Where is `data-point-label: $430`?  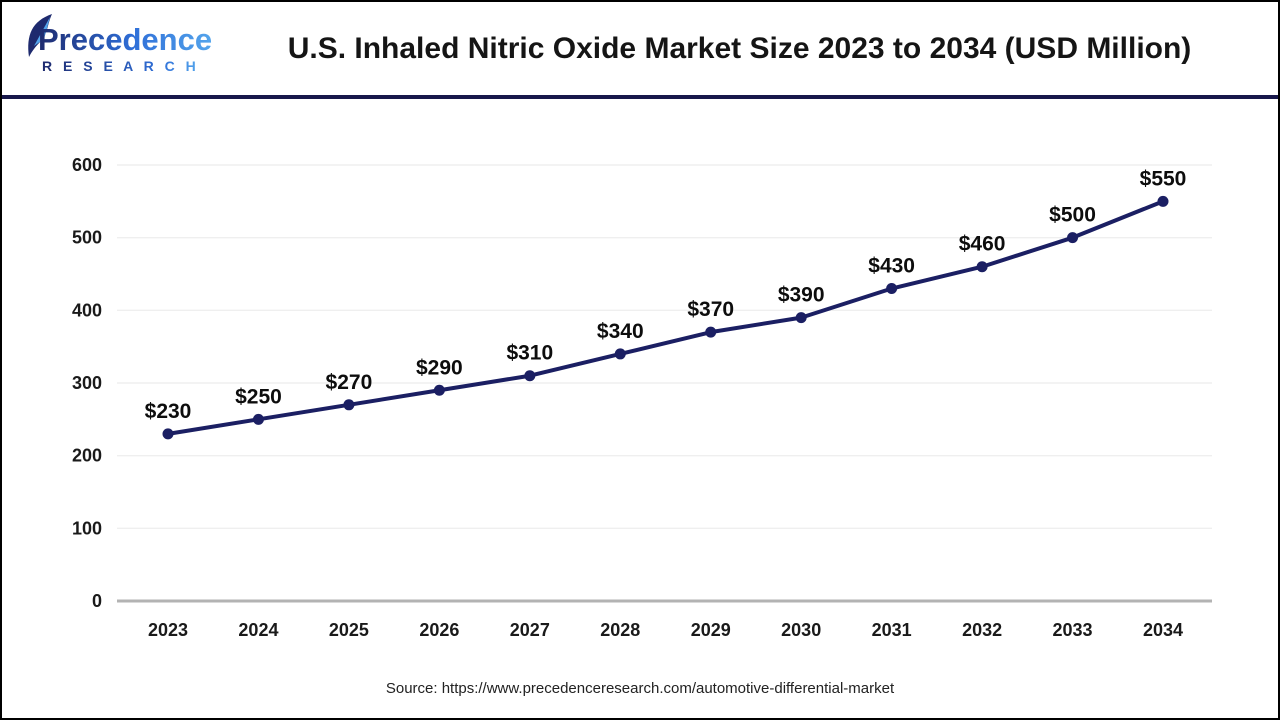 data-point-label: $430 is located at coordinates (891, 266).